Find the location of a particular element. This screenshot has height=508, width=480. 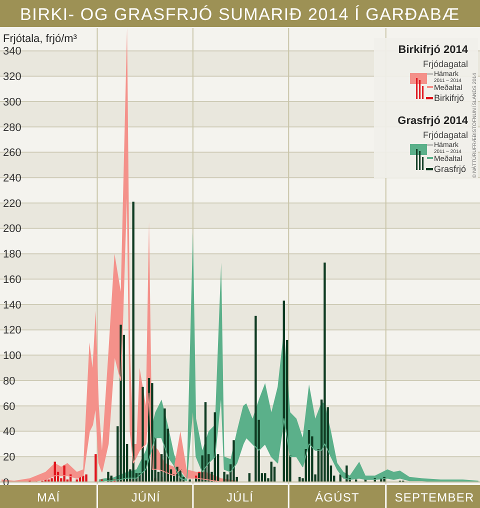

y-tick-label: 200 is located at coordinates (12, 229).